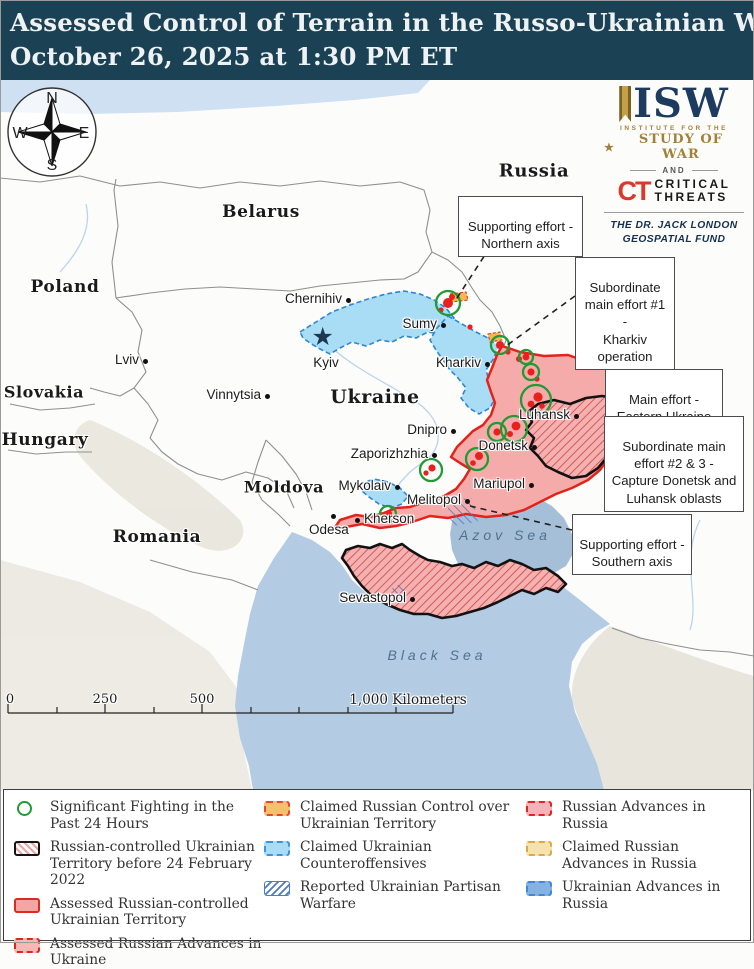  Describe the element at coordinates (20, 133) in the screenshot. I see `compass-w: W` at that location.